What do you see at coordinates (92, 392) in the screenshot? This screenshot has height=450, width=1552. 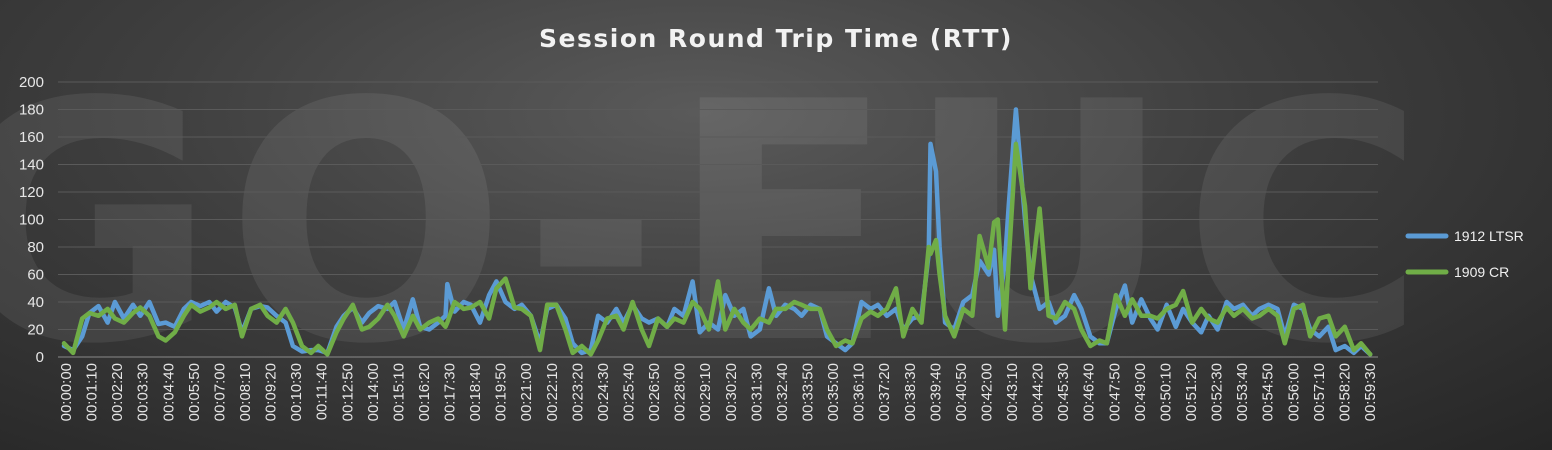 I see `x-tick-label: 00:01:10` at bounding box center [92, 392].